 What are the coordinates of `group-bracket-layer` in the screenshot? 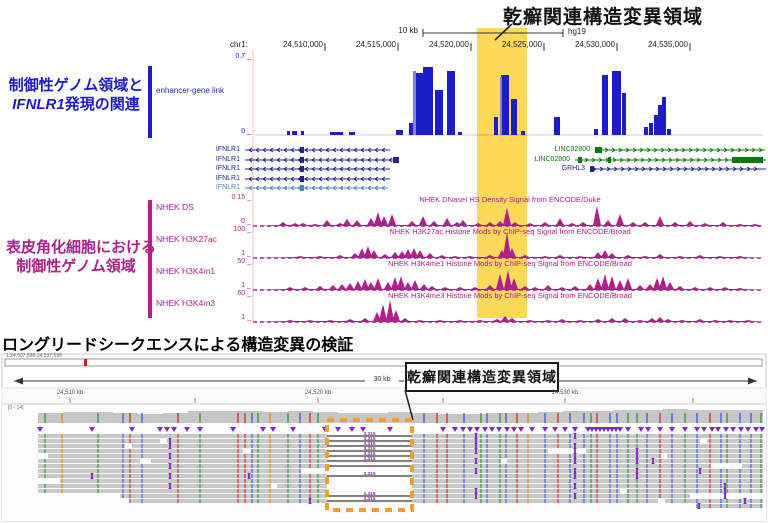 It's located at (150, 192).